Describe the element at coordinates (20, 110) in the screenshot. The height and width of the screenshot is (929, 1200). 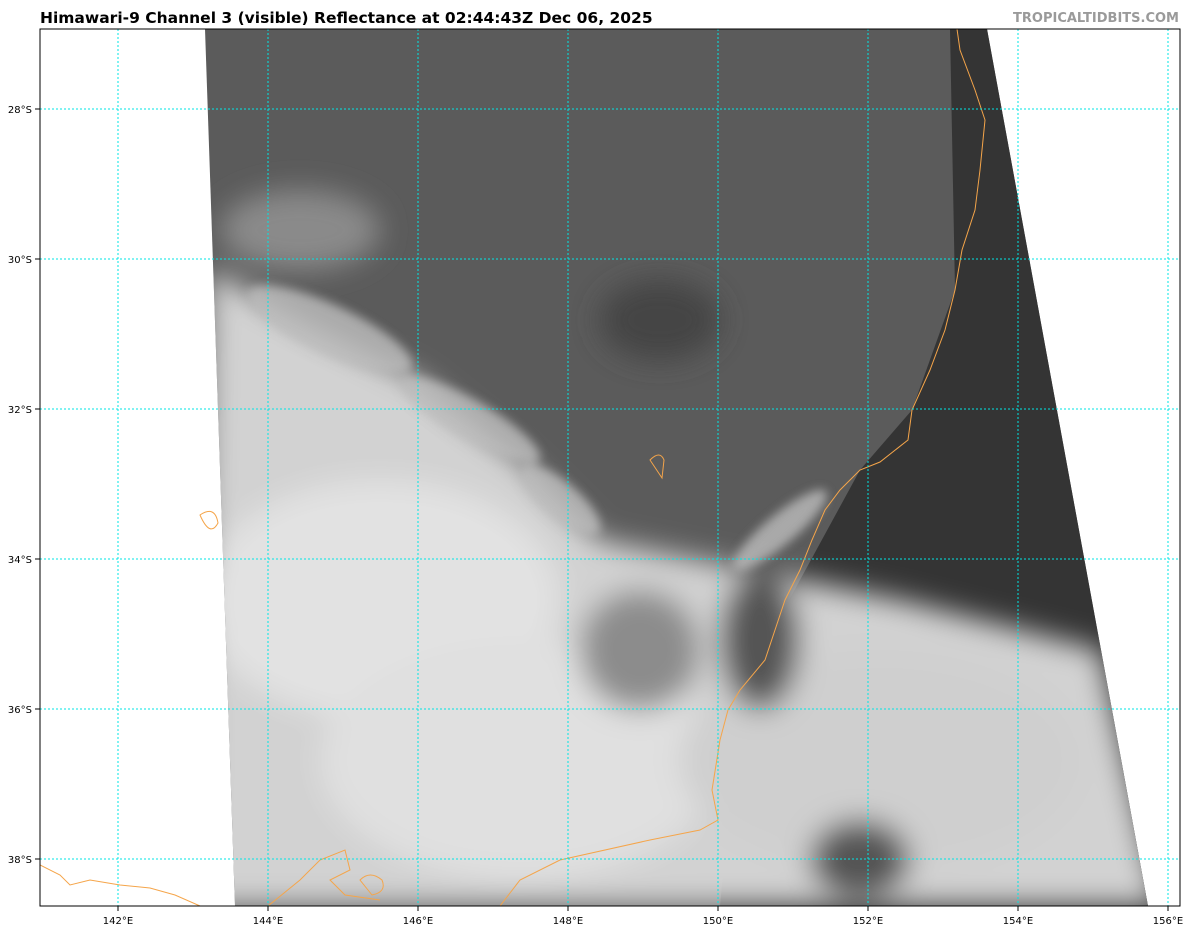
I see `y-tick-label: 28°S` at that location.